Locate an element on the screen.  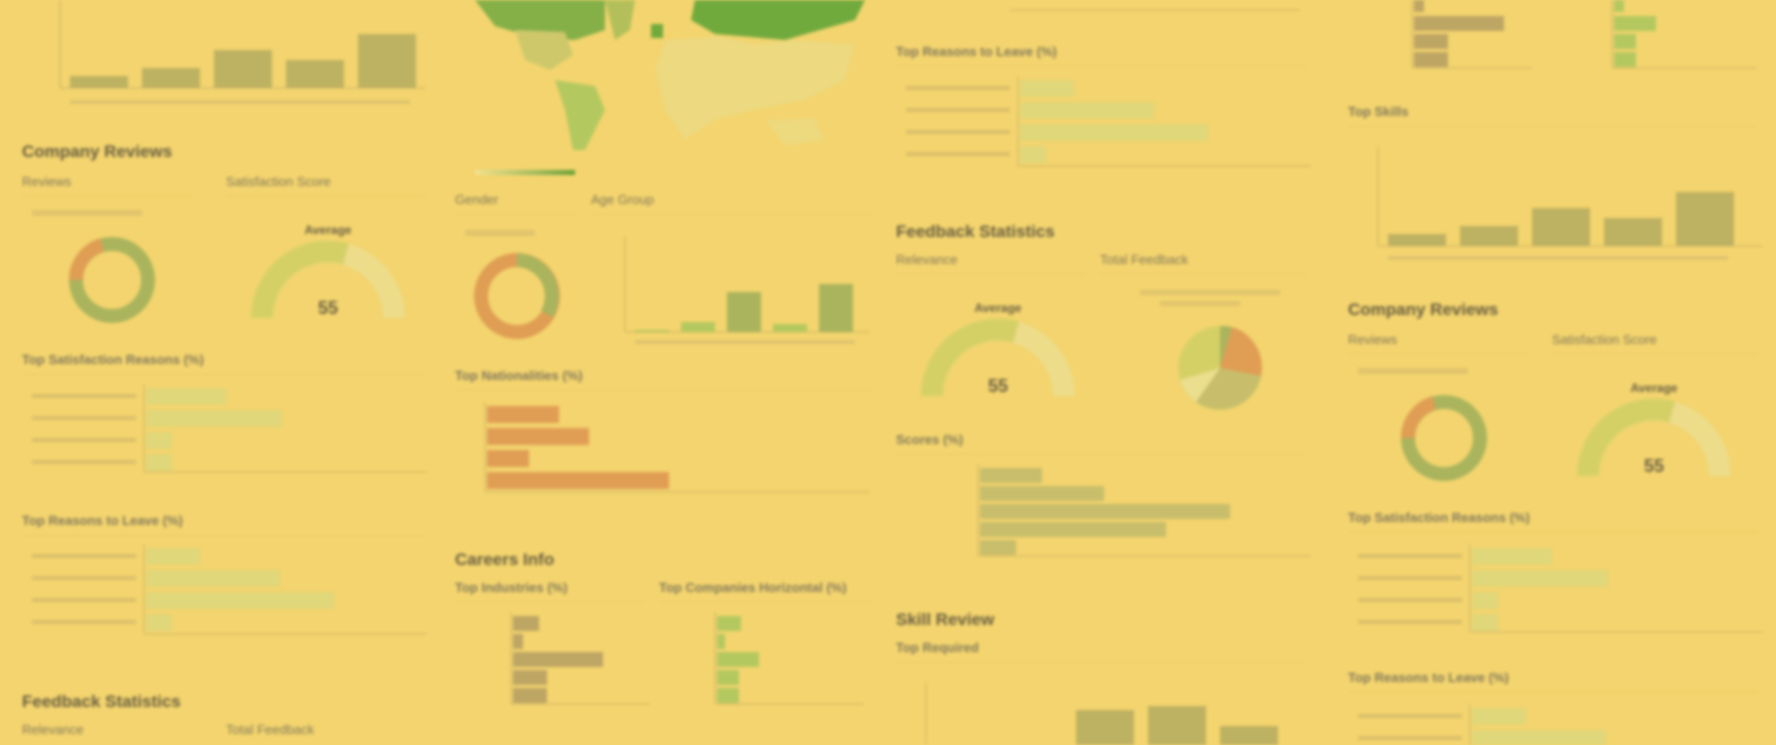
satisfaction-gauge-2: Average 55 is located at coordinates (1653, 429).